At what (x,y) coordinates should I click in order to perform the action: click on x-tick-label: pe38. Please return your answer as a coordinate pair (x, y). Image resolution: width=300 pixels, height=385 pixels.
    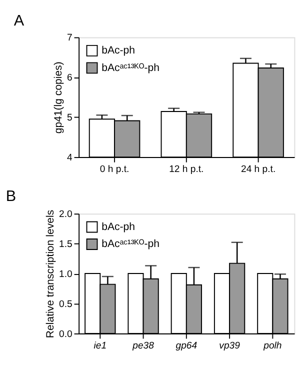
    Looking at the image, I should click on (143, 346).